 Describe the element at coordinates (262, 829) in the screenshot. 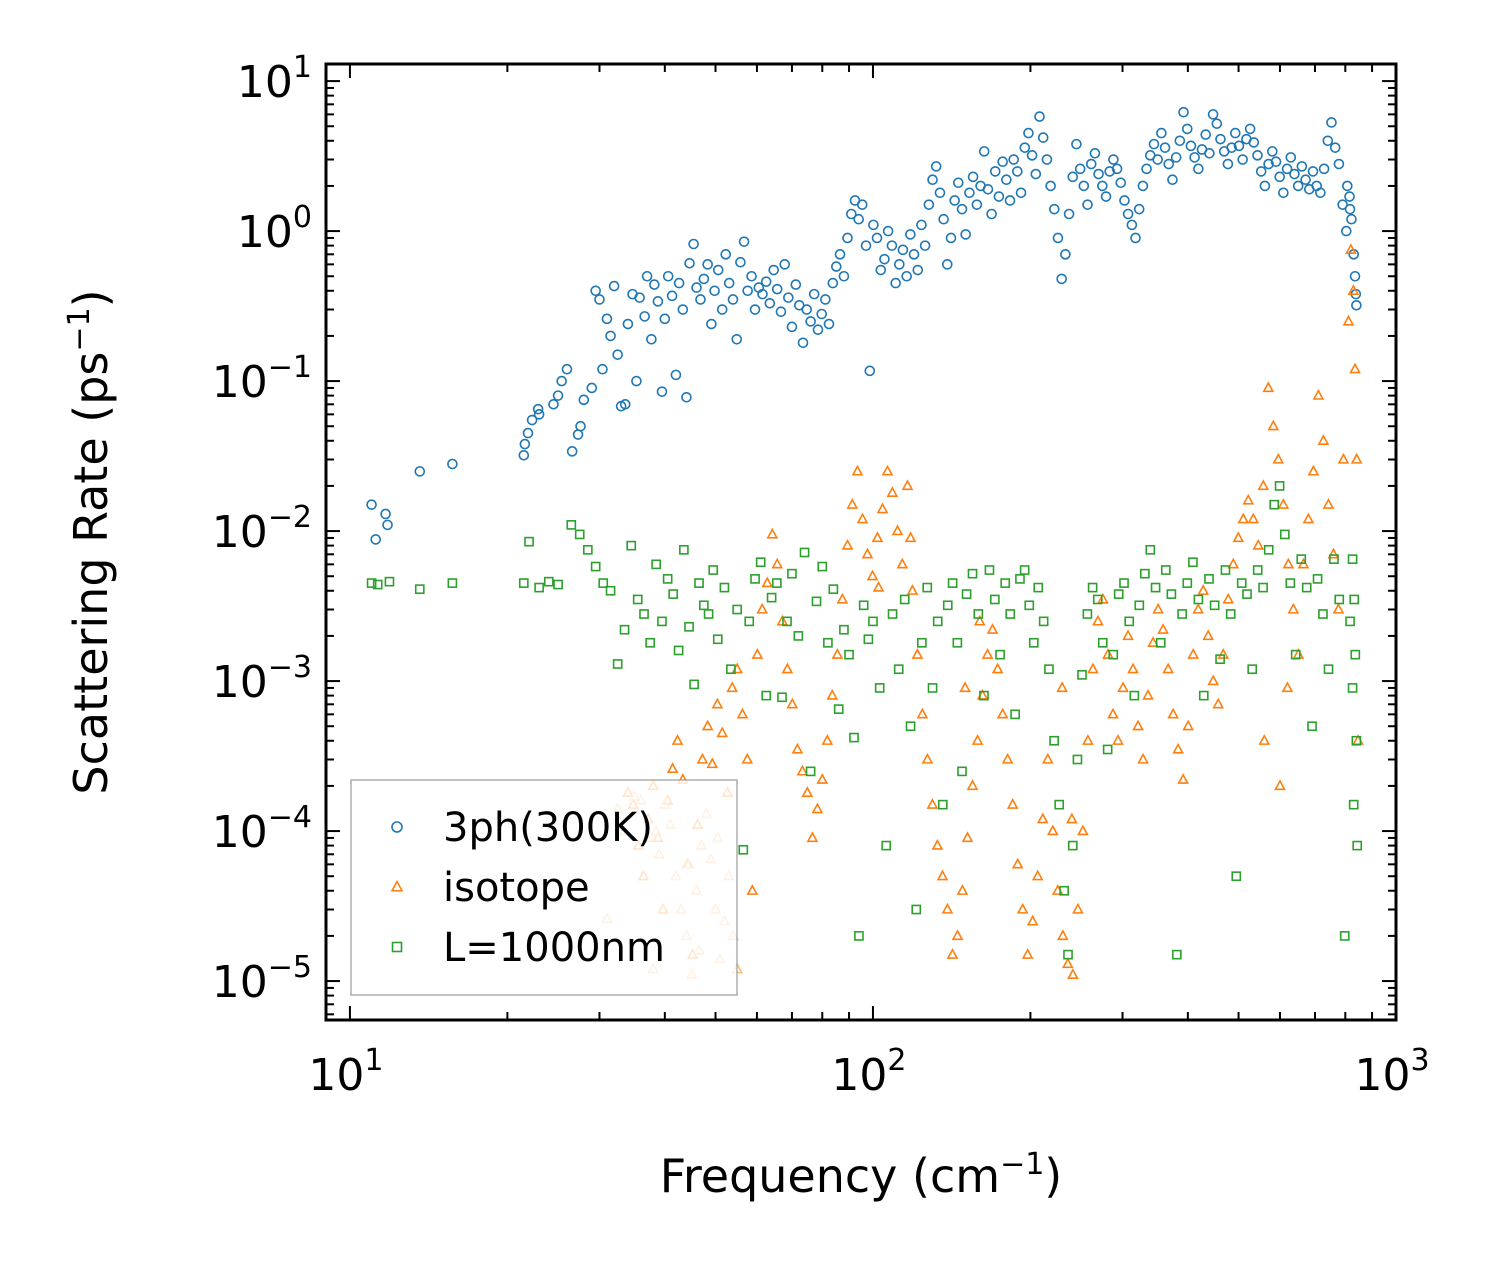

I see `y-tick-label: 10−4` at that location.